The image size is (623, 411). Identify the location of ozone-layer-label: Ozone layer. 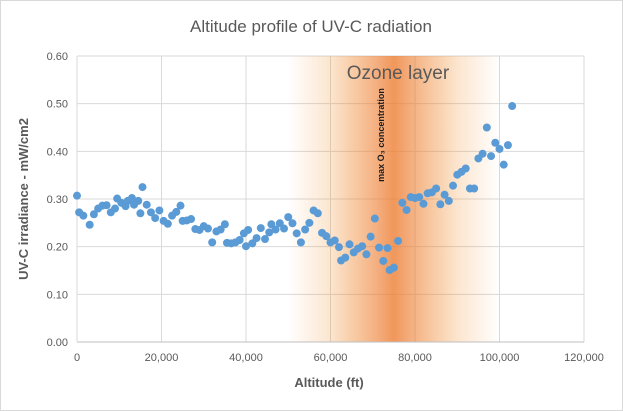
(398, 73).